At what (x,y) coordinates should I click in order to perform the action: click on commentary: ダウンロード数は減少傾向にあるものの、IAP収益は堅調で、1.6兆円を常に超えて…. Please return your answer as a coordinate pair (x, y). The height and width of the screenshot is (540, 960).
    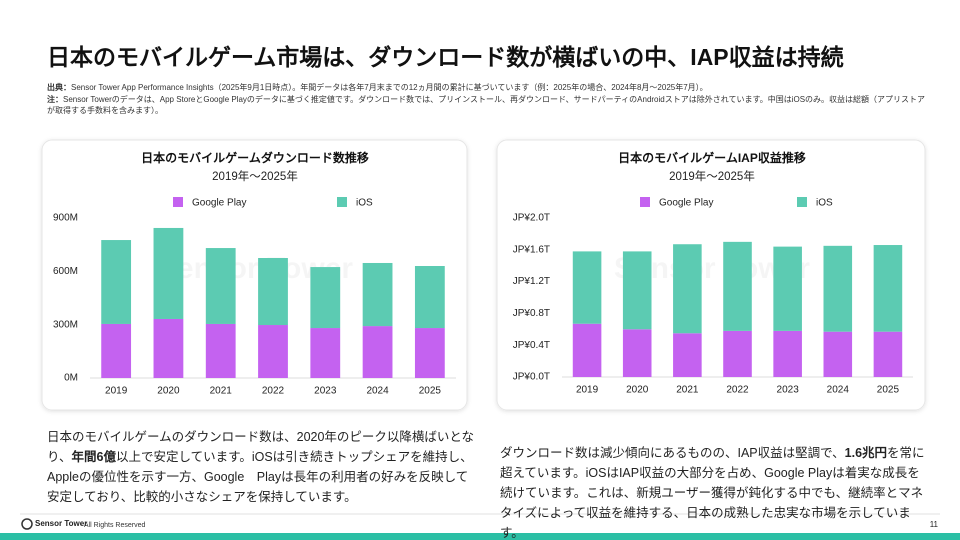
    Looking at the image, I should click on (715, 491).